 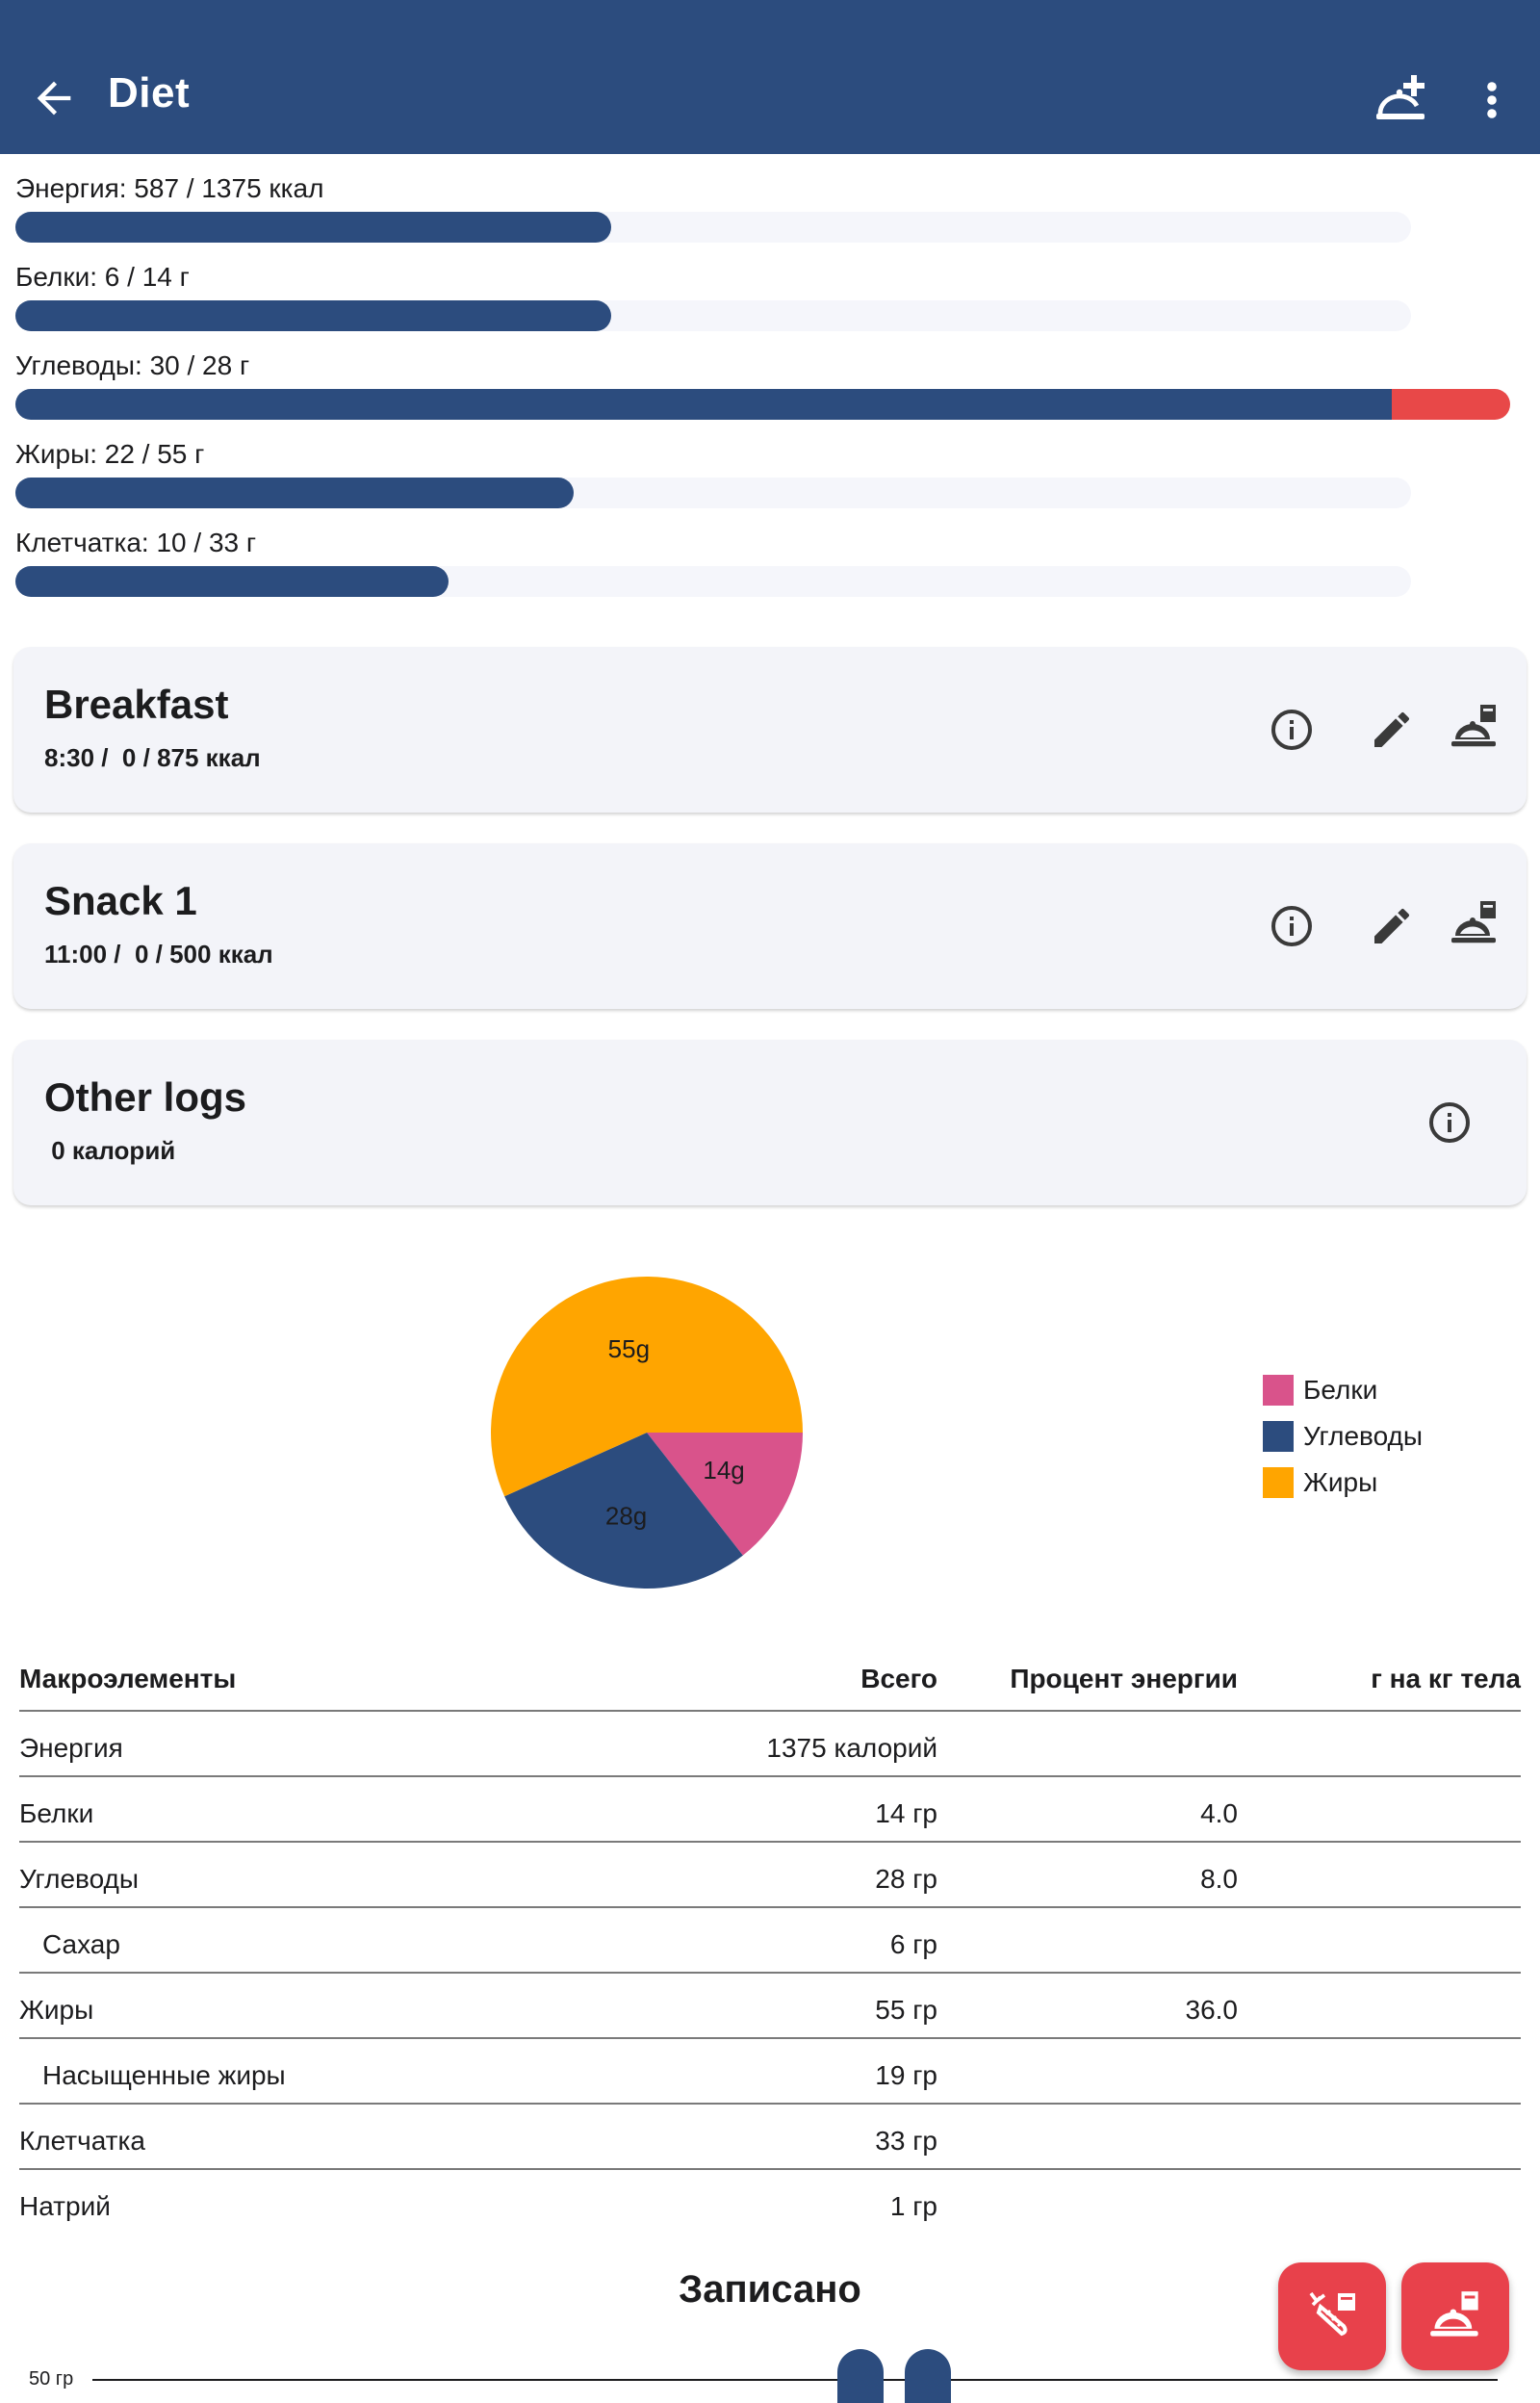 I want to click on cell-total: 14 гр, so click(x=906, y=1813).